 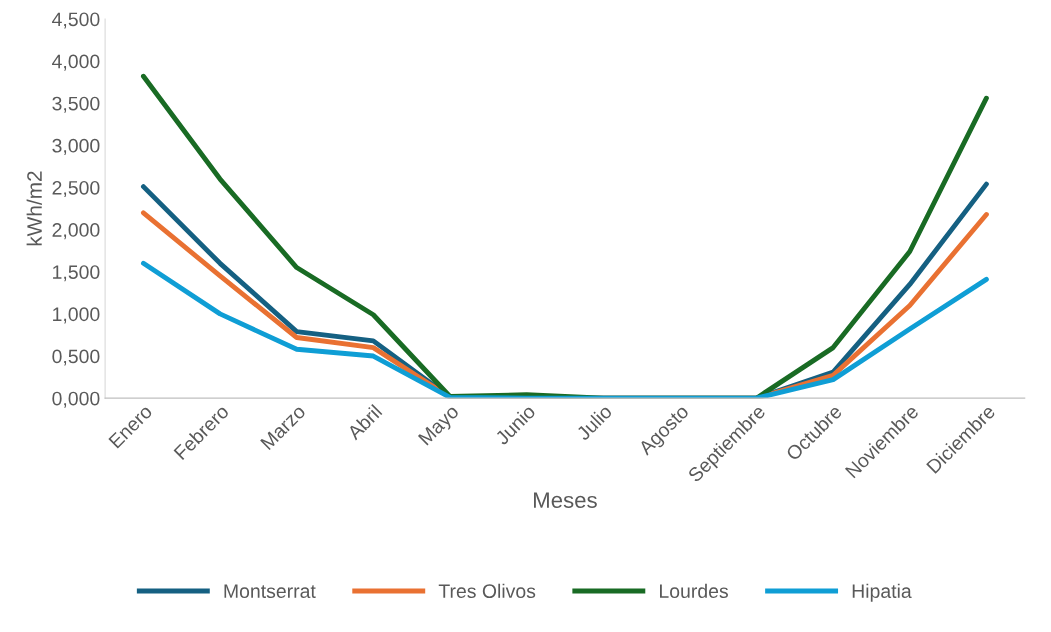 What do you see at coordinates (76, 273) in the screenshot?
I see `y-tick-label: 1,500` at bounding box center [76, 273].